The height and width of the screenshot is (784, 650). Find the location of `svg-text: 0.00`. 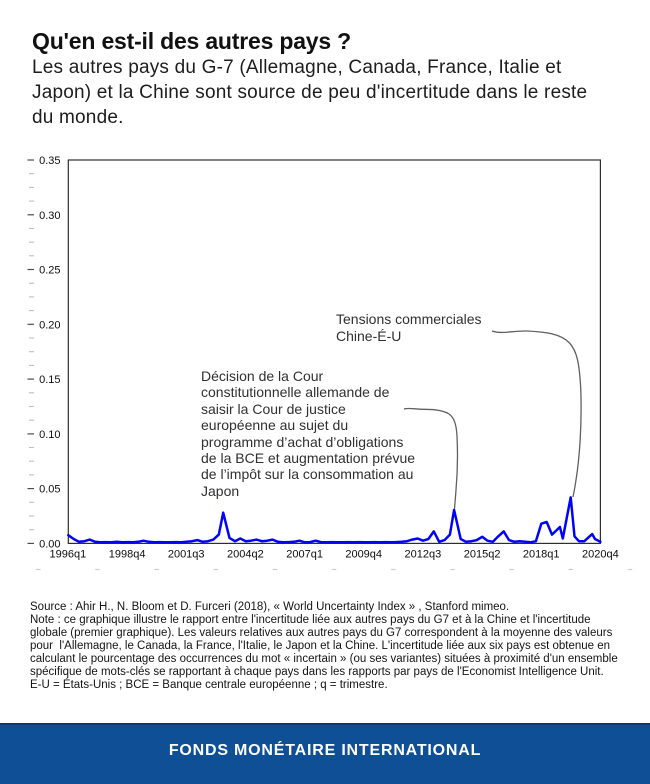

svg-text: 0.00 is located at coordinates (49, 544).